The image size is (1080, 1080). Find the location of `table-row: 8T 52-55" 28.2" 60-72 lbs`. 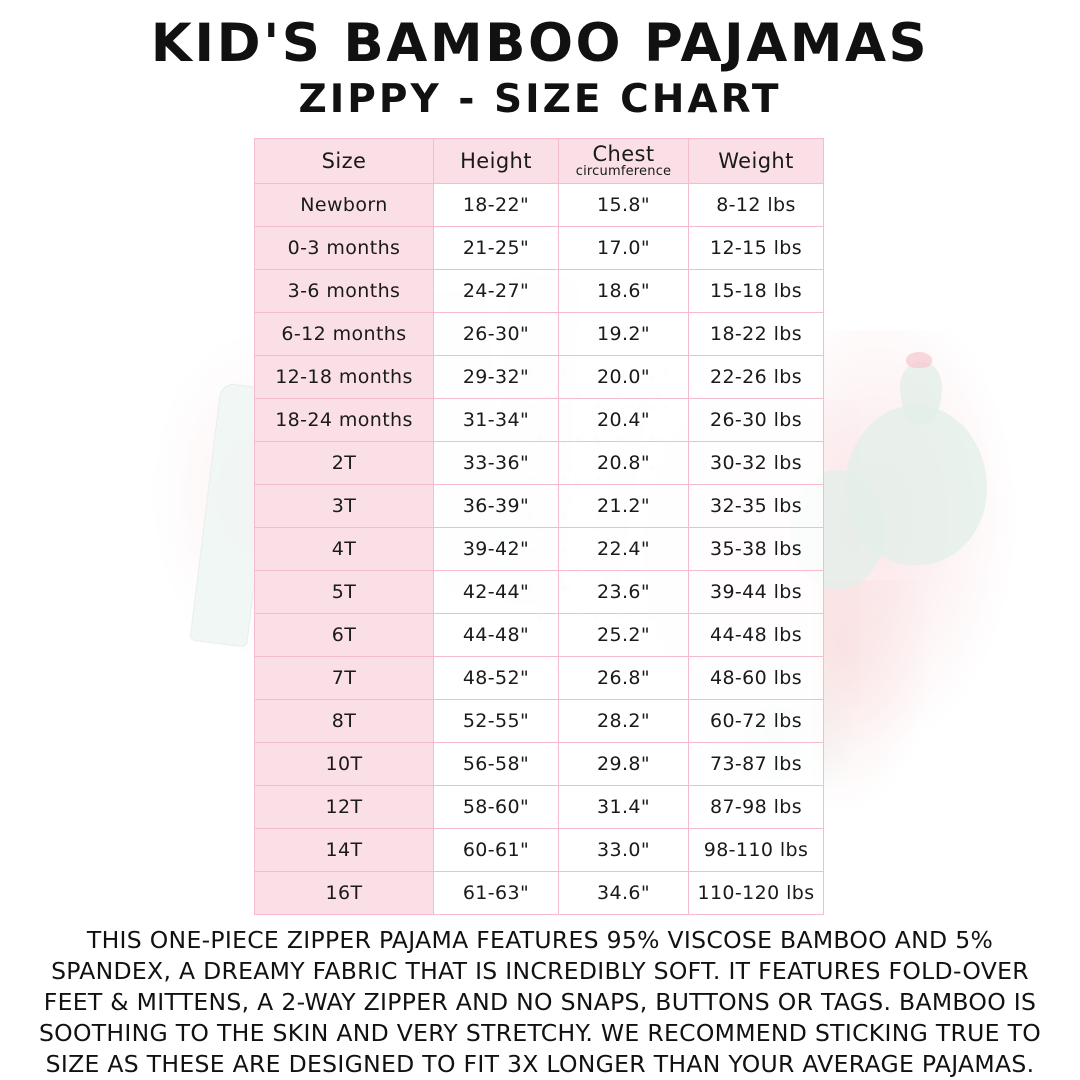

table-row: 8T 52-55" 28.2" 60-72 lbs is located at coordinates (539, 721).